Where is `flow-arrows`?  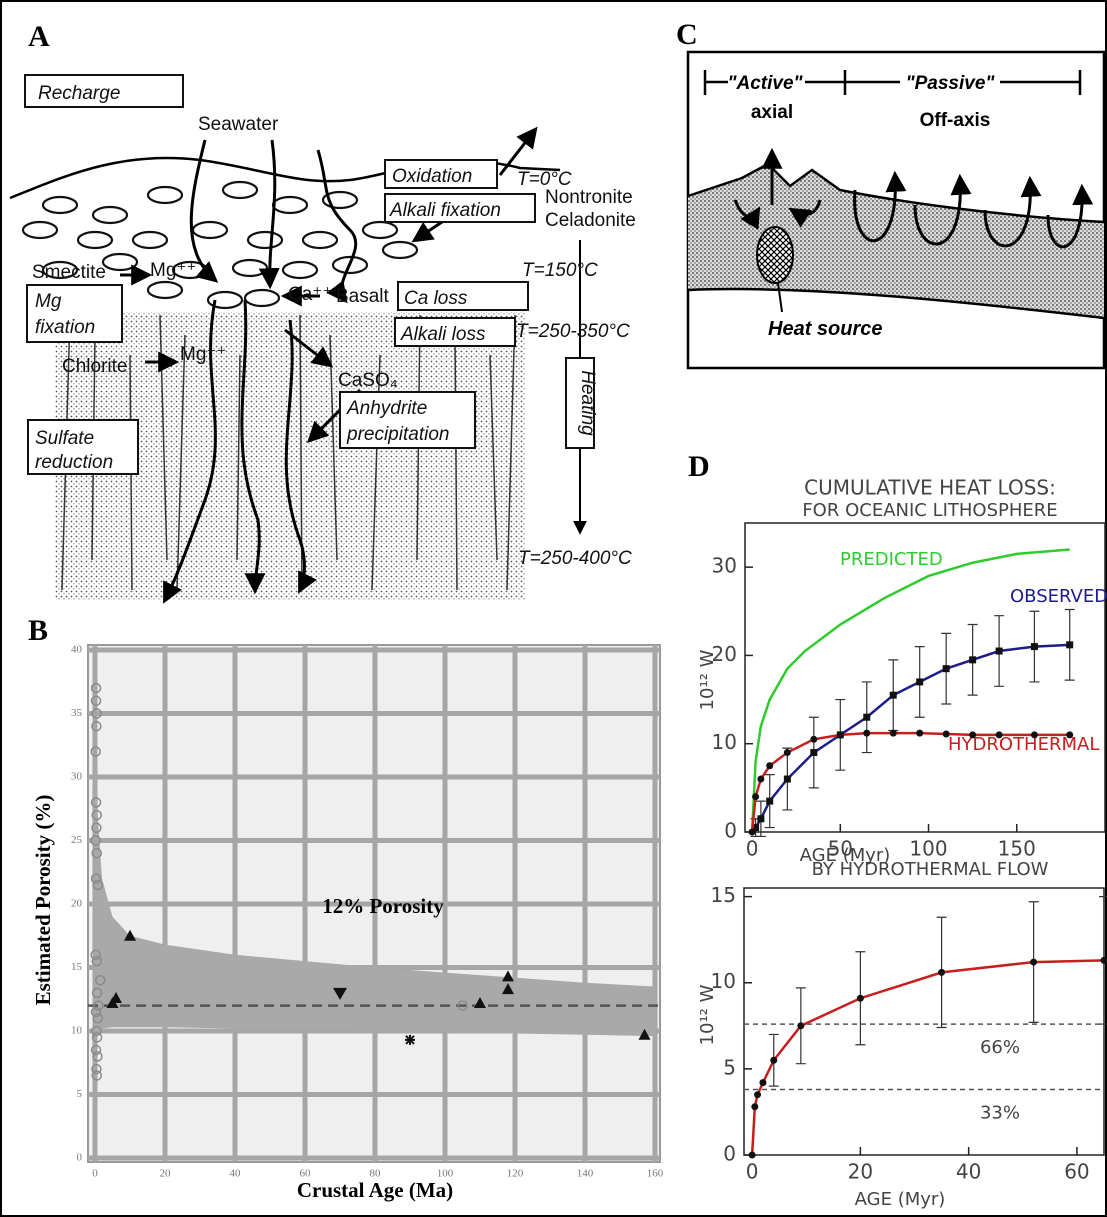 flow-arrows is located at coordinates (329, 365).